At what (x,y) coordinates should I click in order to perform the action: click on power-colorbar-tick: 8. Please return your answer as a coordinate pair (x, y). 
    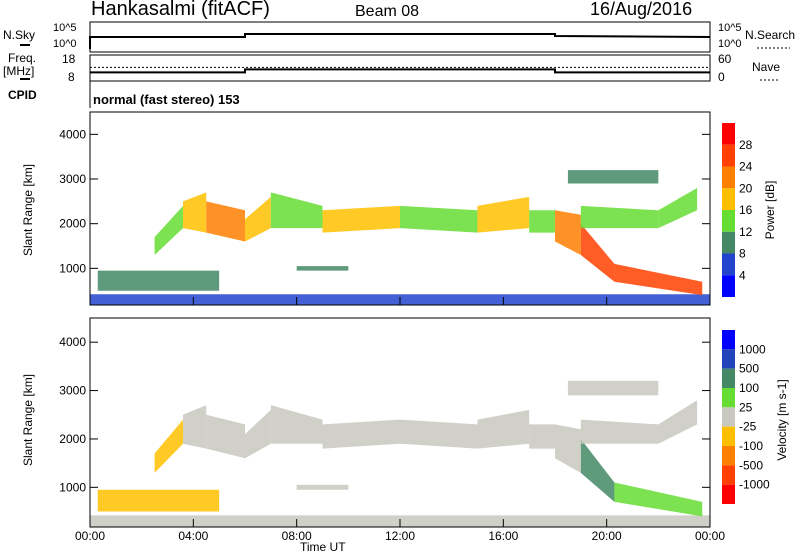
    Looking at the image, I should click on (742, 254).